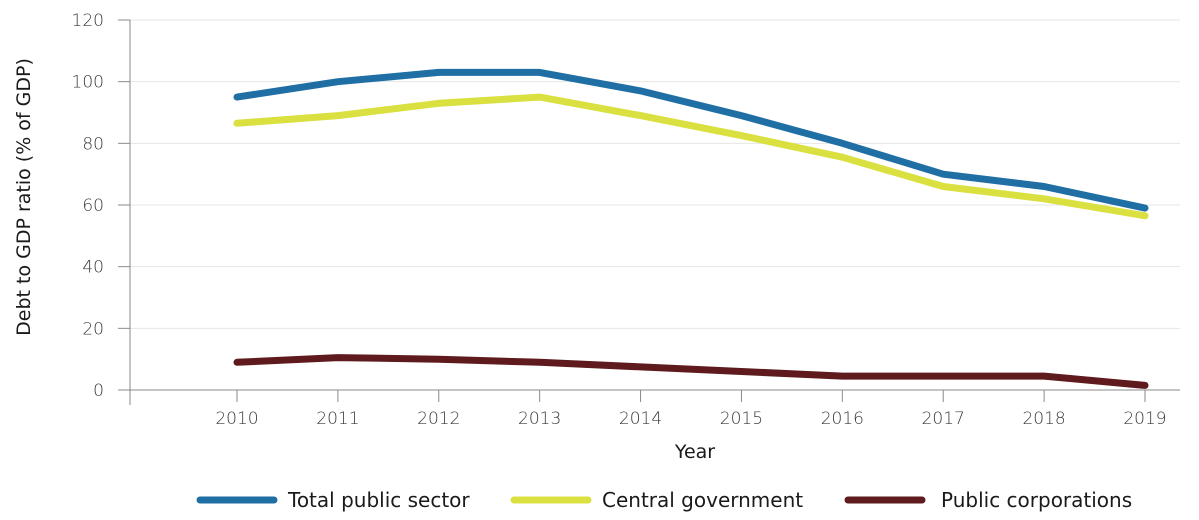 The width and height of the screenshot is (1199, 520). What do you see at coordinates (640, 419) in the screenshot?
I see `x-tick-label: 2014` at bounding box center [640, 419].